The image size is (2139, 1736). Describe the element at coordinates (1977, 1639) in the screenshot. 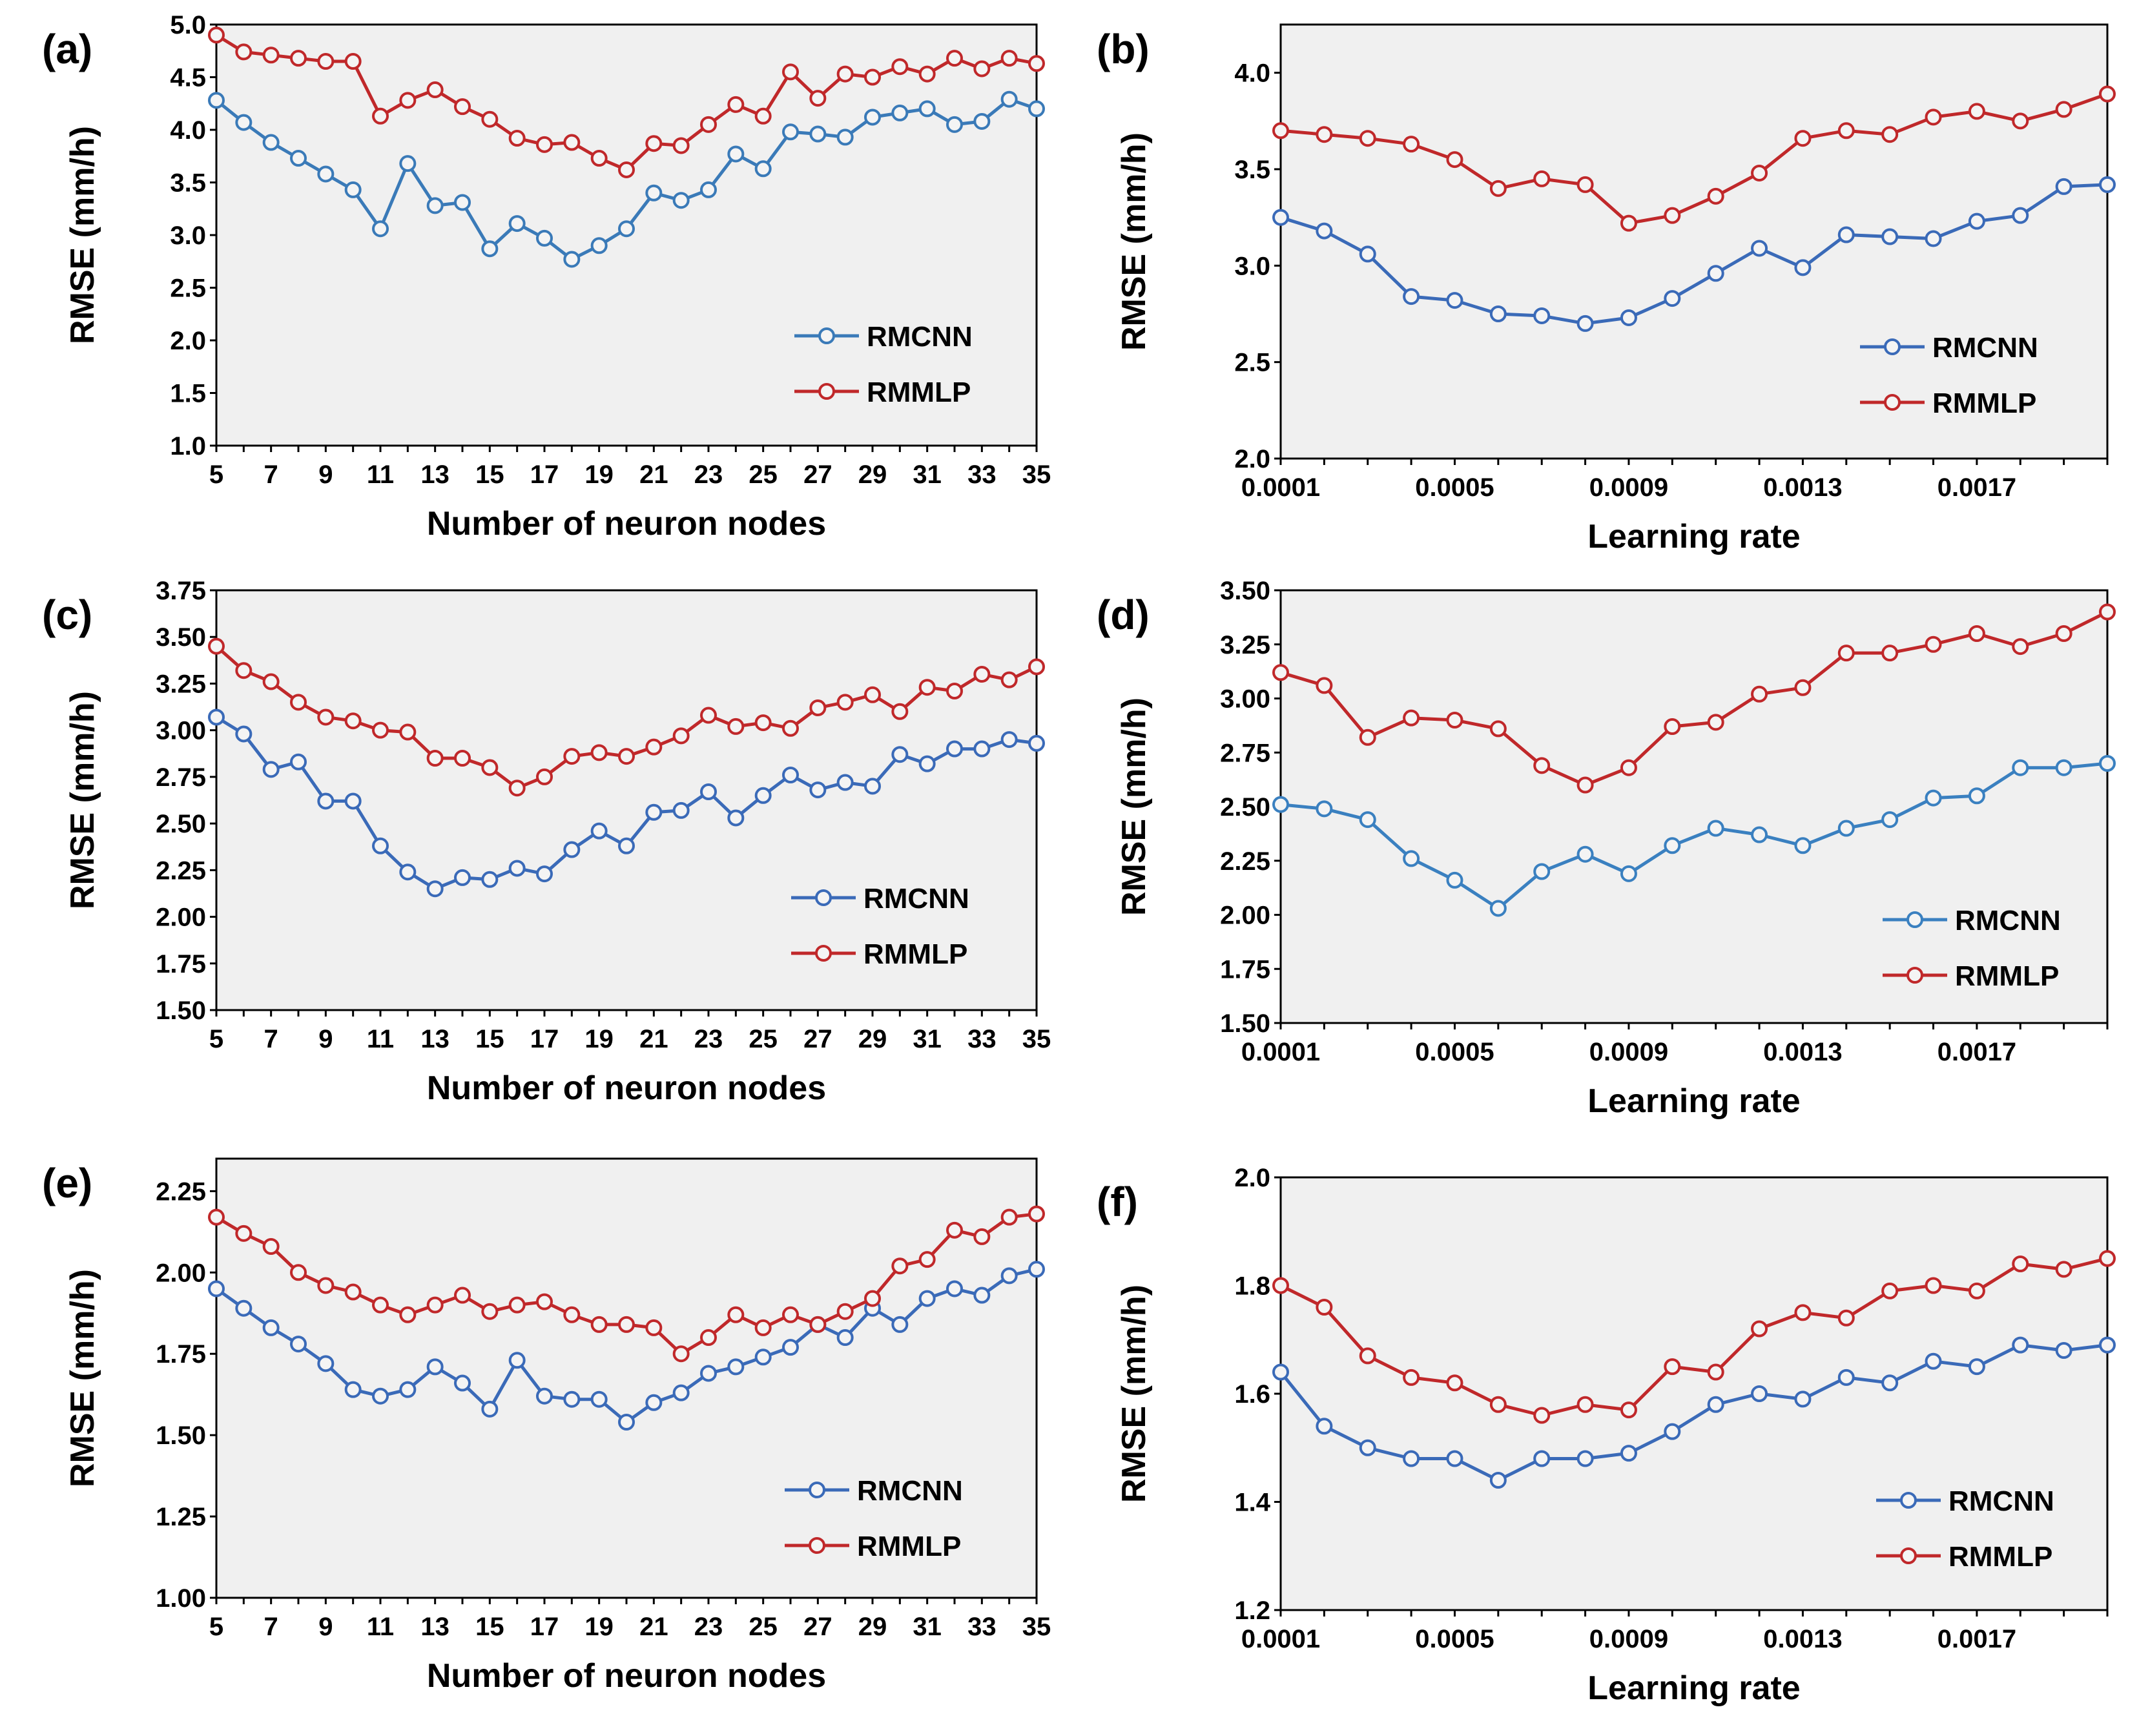

I see `x-tick-label: 0.0017` at that location.